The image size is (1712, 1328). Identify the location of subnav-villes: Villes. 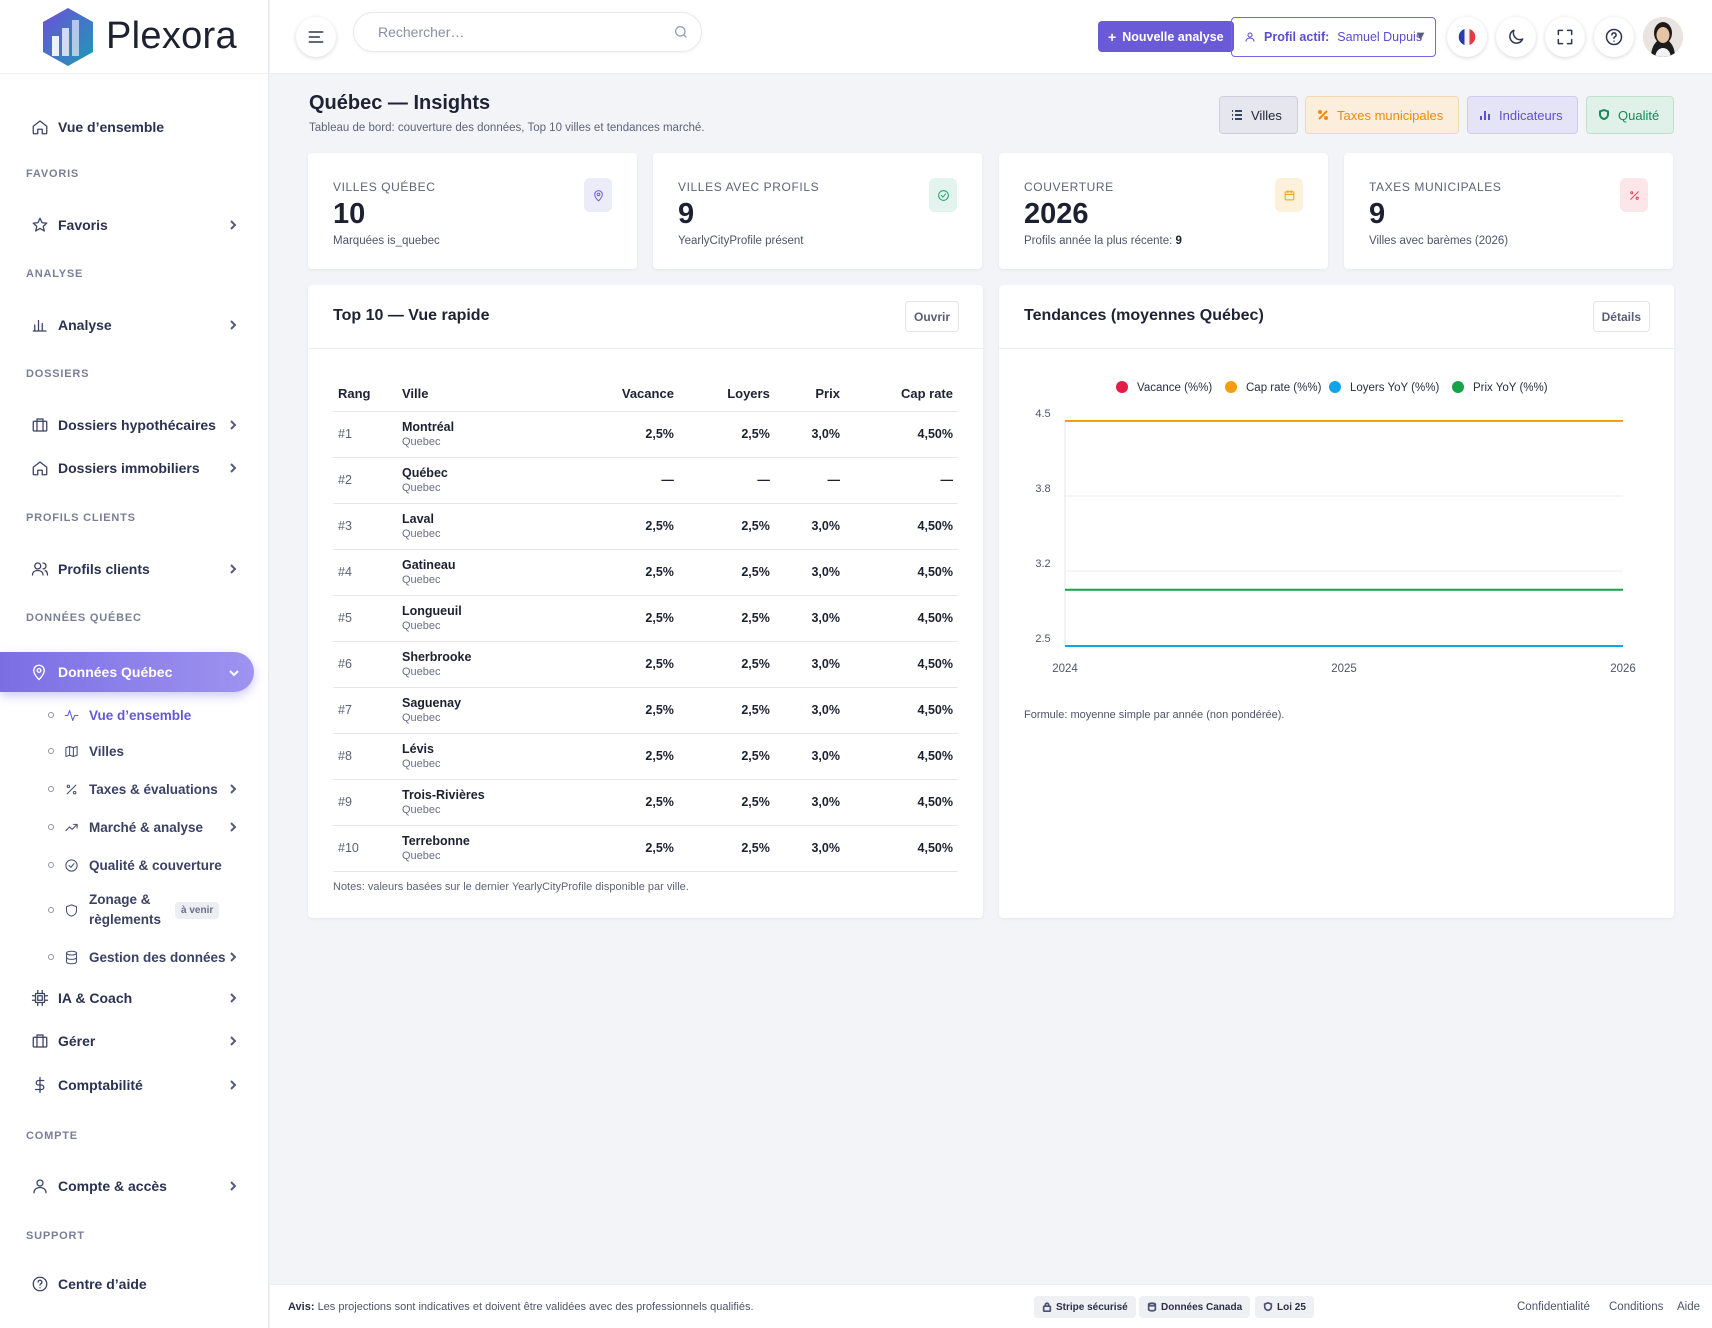
(134, 751).